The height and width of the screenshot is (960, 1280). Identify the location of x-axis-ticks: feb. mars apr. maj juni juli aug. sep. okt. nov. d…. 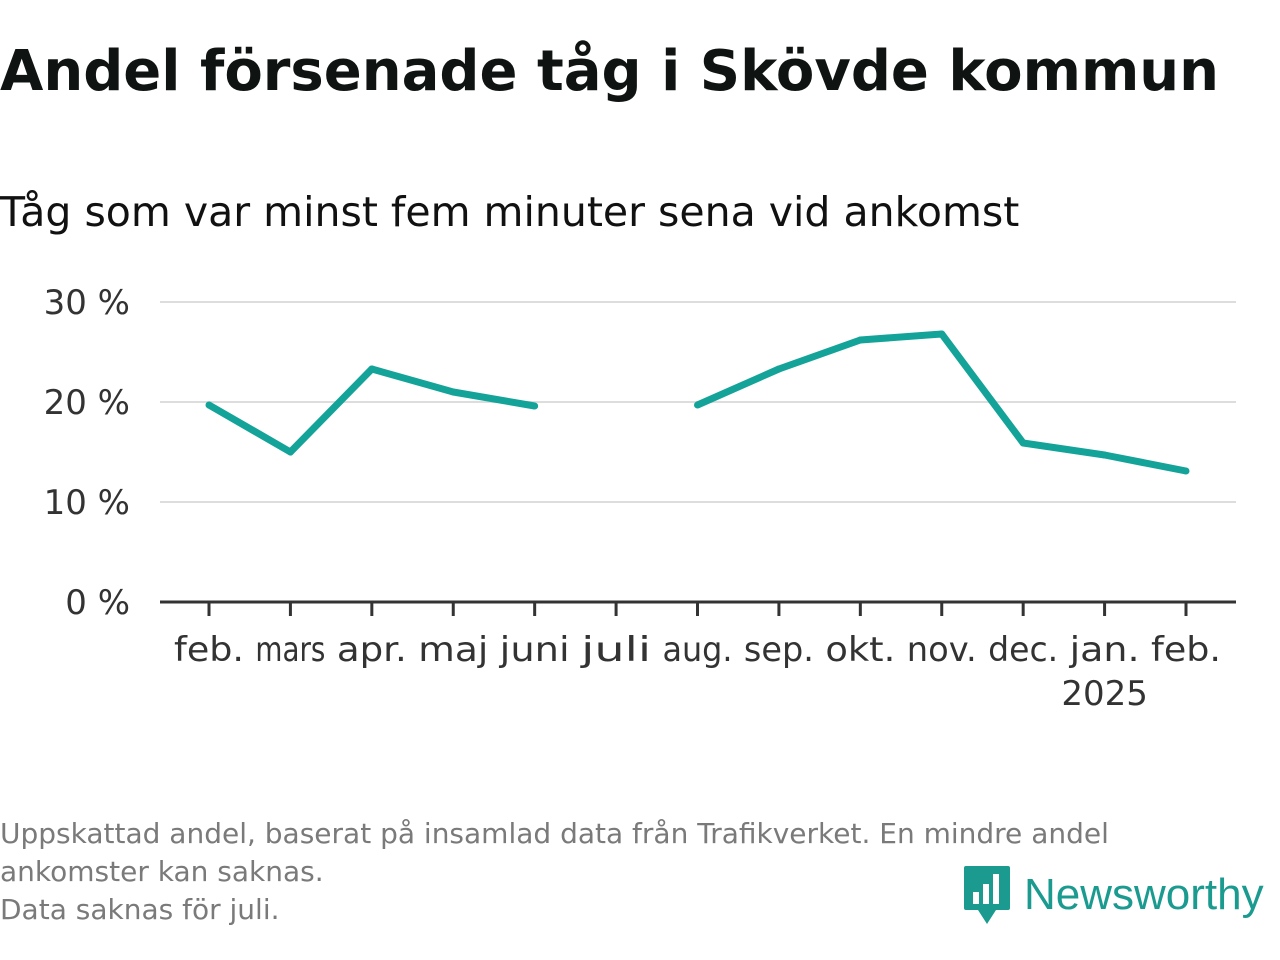
(697, 658).